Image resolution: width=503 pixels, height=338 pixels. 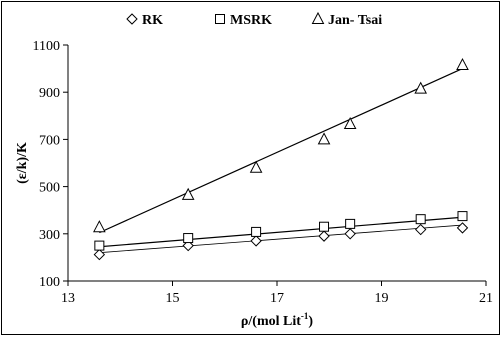 I want to click on x-tick-label: 17, so click(x=277, y=298).